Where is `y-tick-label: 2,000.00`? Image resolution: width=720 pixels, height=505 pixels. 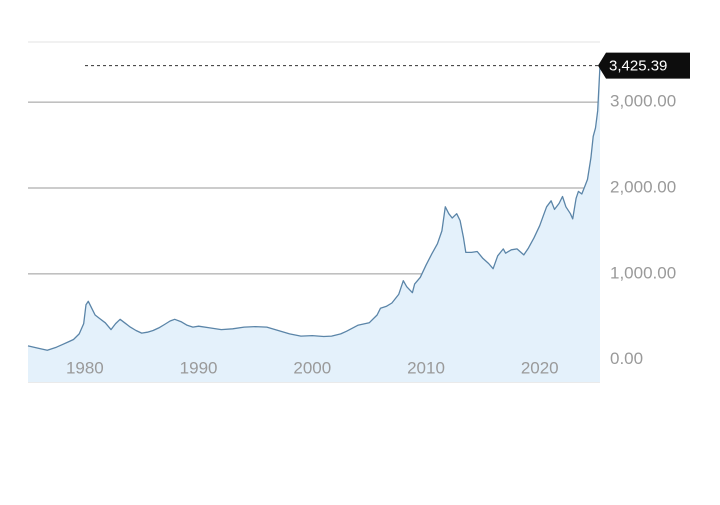
y-tick-label: 2,000.00 is located at coordinates (643, 186).